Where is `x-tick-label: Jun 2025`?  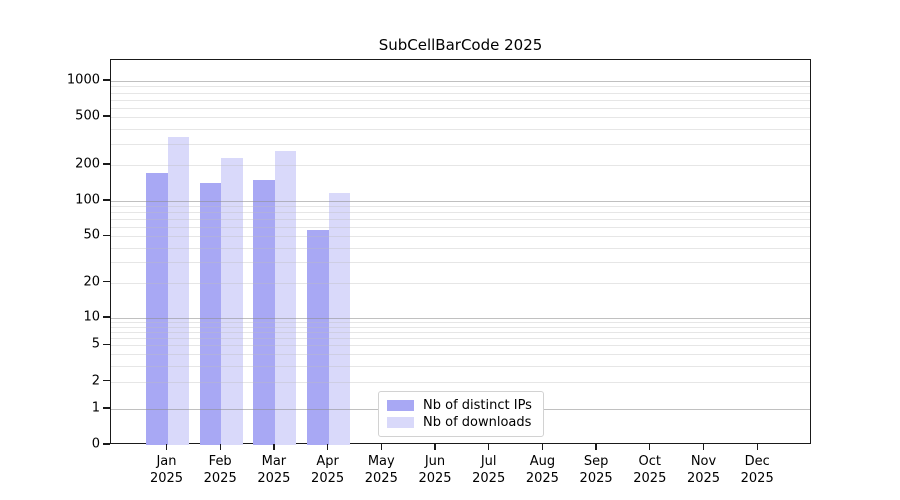
x-tick-label: Jun 2025 is located at coordinates (435, 470).